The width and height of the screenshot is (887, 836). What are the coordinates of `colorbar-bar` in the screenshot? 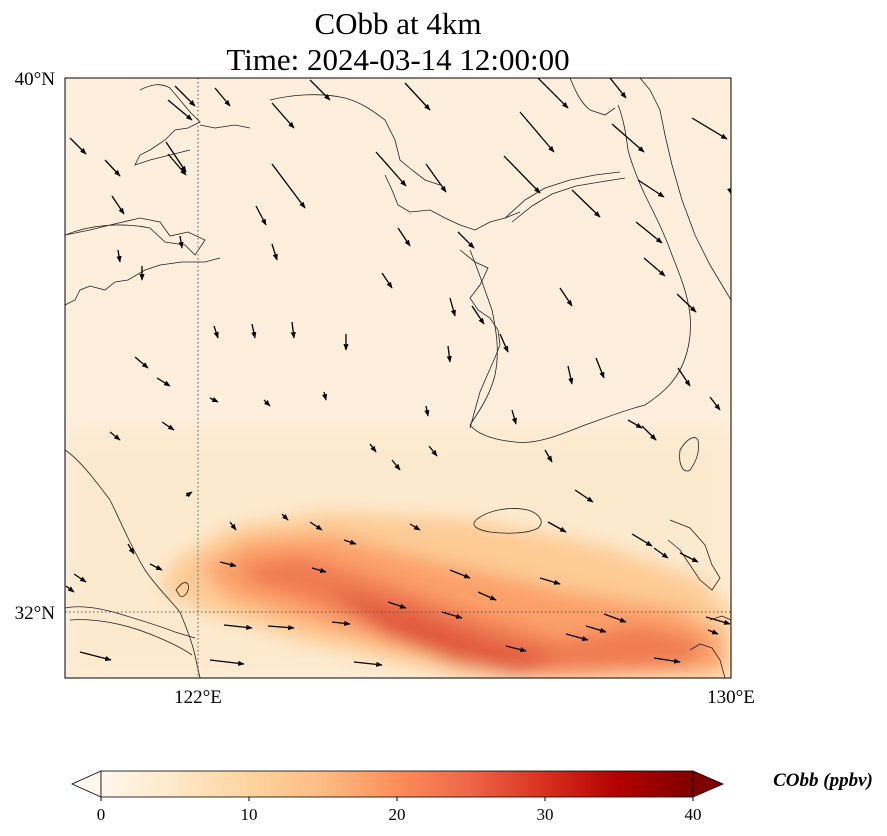 It's located at (397, 784).